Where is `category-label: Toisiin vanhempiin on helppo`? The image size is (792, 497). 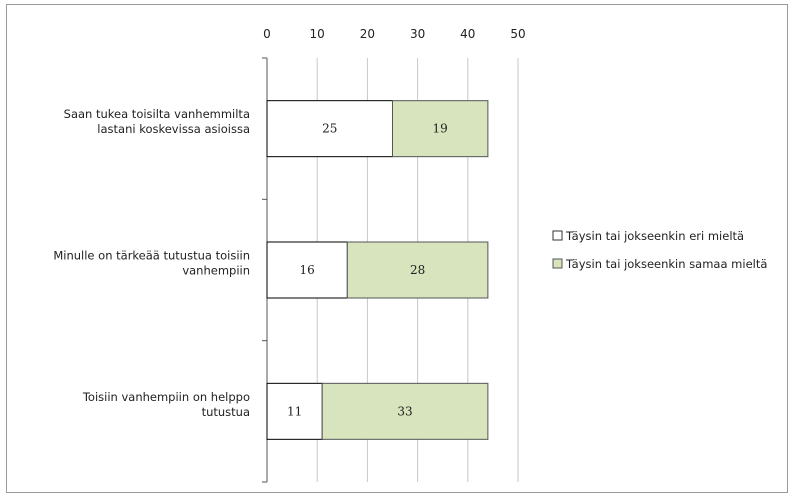
category-label: Toisiin vanhempiin on helppo is located at coordinates (166, 397).